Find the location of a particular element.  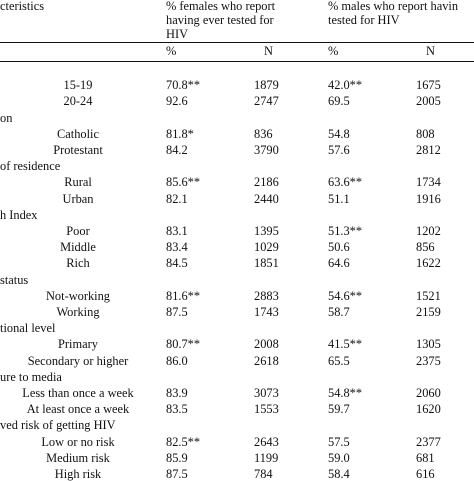

males-n-cell: 2375 is located at coordinates (428, 360).